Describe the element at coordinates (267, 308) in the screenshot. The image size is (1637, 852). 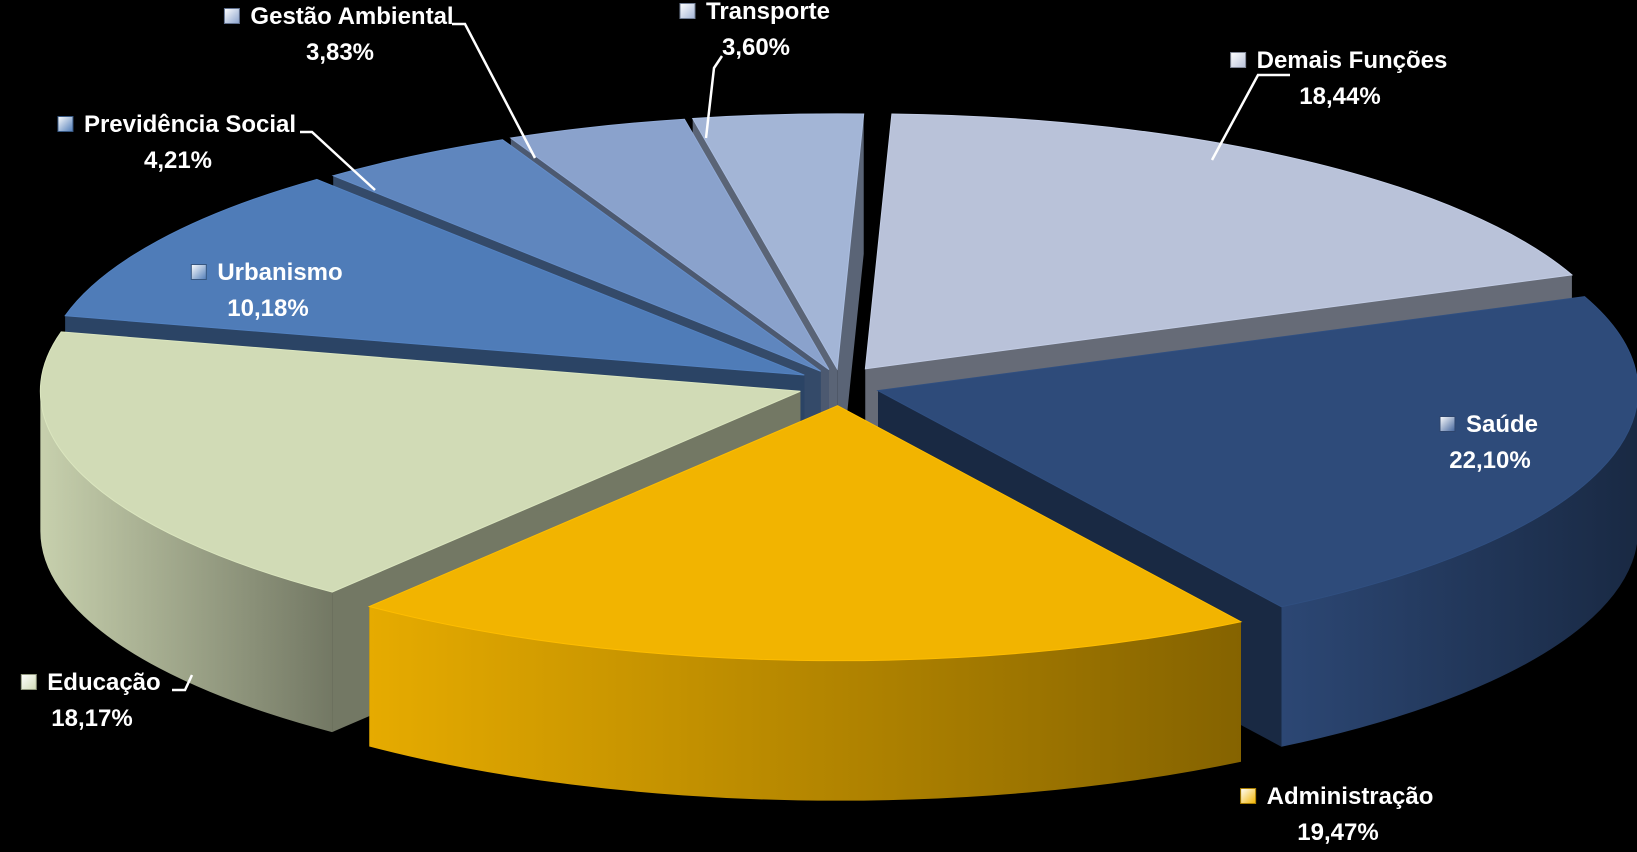
I see `slice-percent-label: 10,18%` at that location.